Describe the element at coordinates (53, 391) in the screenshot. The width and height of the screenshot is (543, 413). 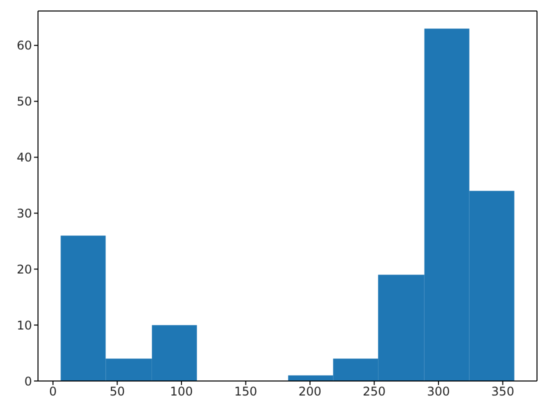
I see `x-tick-label: 0` at that location.